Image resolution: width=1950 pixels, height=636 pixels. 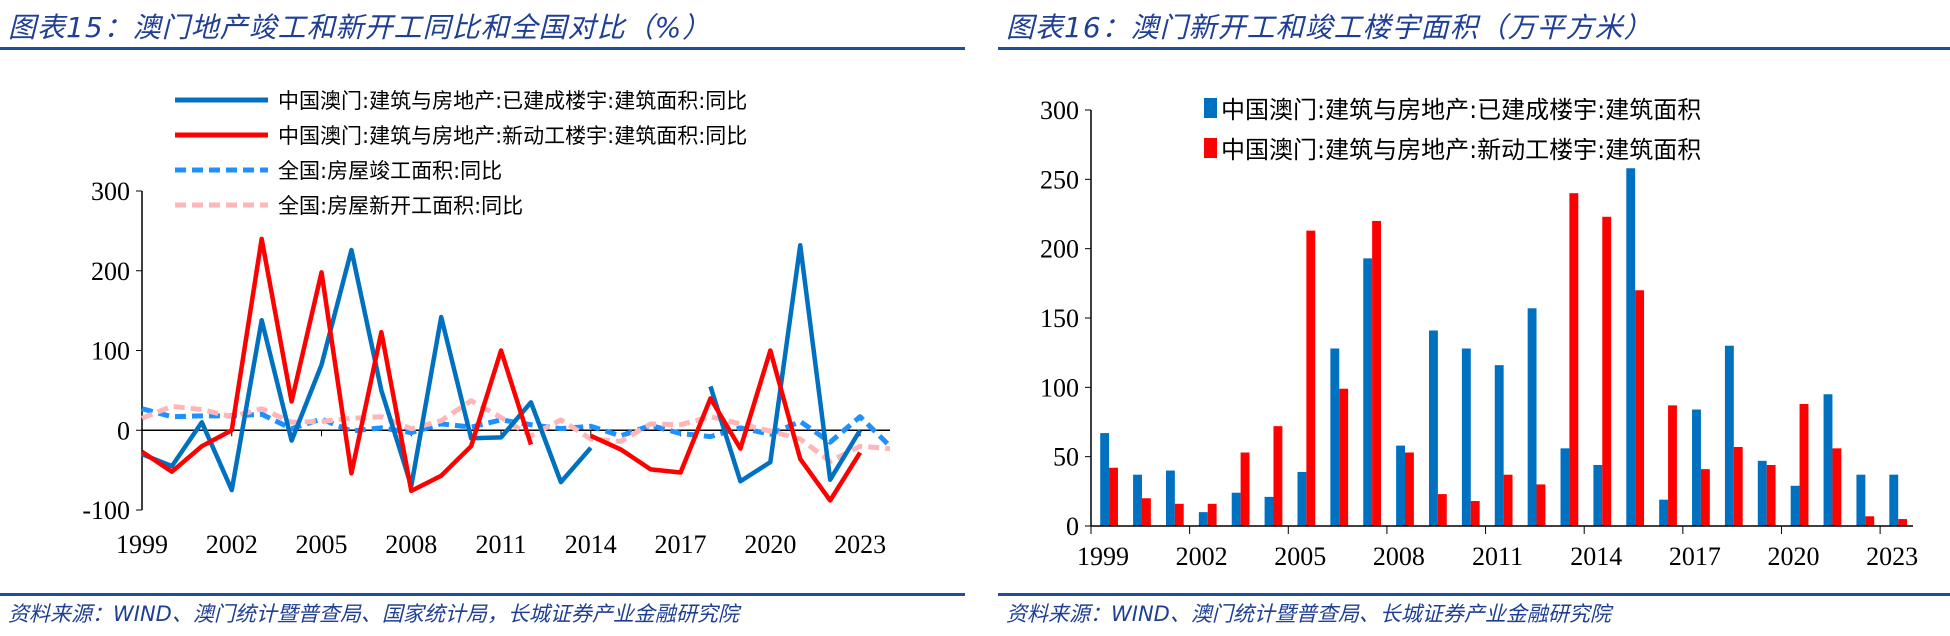 What do you see at coordinates (1308, 614) in the screenshot?
I see `figure-16-source: 资料来源：WIND、澳门统计暨普查局、长城证券产业金融研究院` at bounding box center [1308, 614].